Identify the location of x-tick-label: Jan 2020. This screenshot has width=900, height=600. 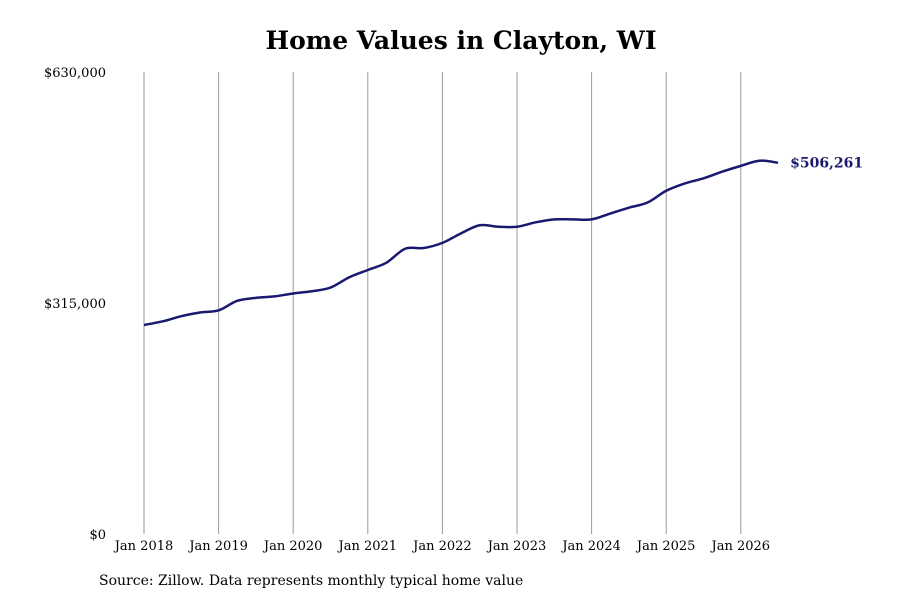
(292, 546).